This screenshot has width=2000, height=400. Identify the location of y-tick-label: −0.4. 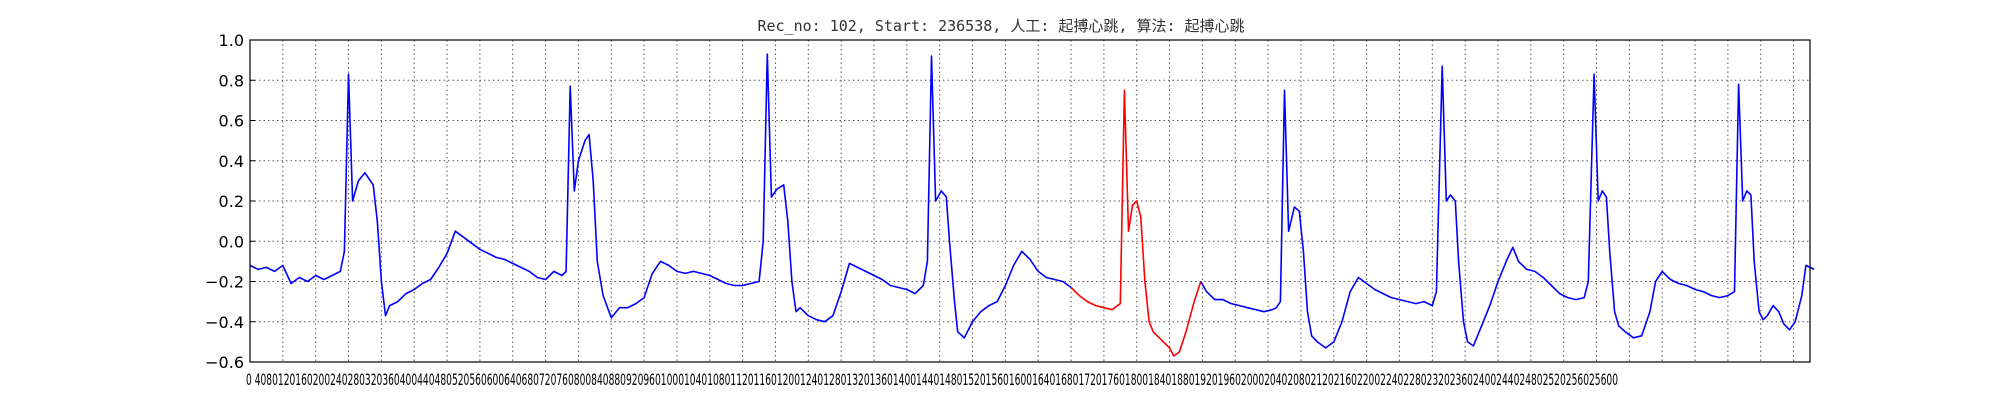
(224, 322).